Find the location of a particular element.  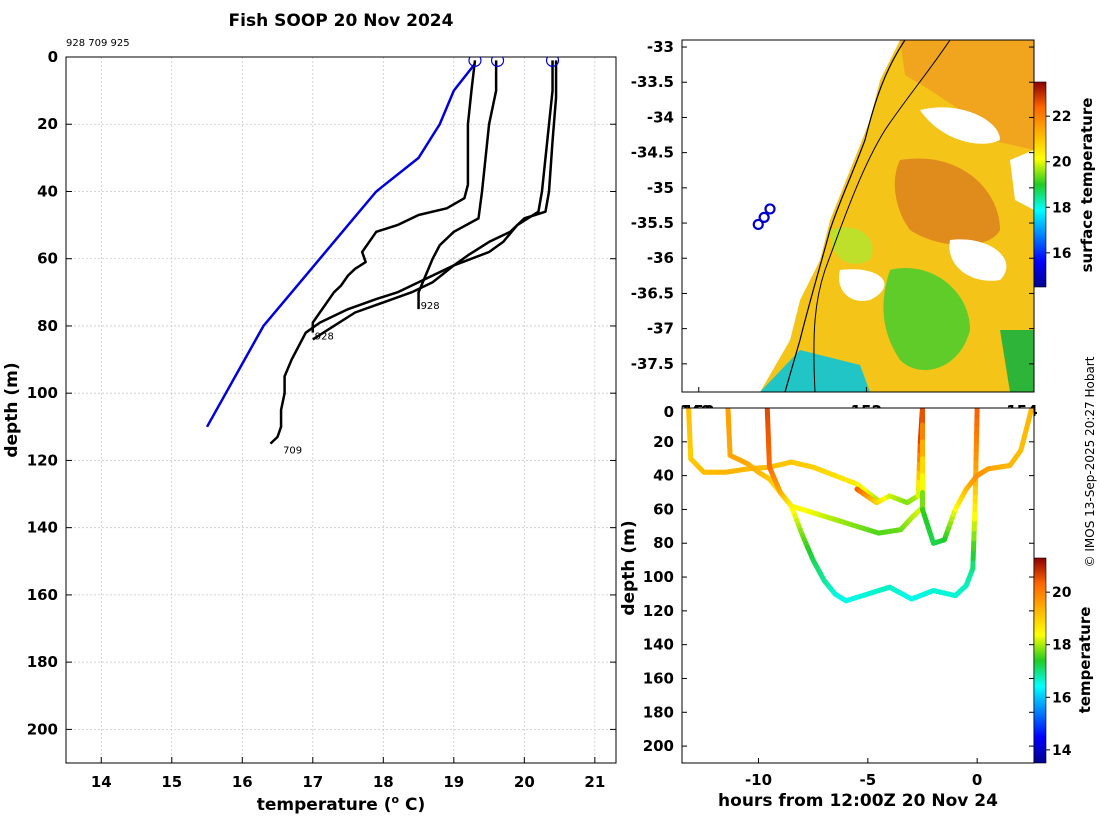

map-field is located at coordinates (858, 216).